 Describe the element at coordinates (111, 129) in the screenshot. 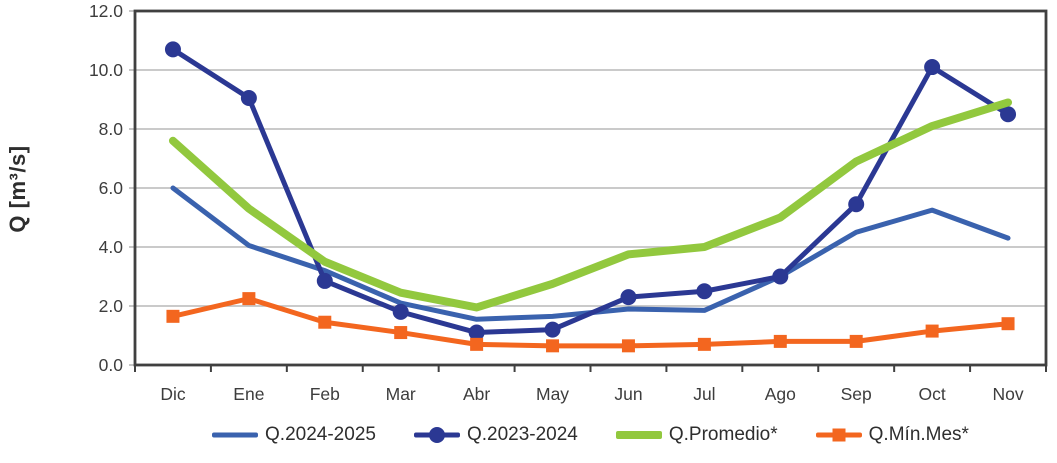

I see `y-tick-label: 8.0` at that location.